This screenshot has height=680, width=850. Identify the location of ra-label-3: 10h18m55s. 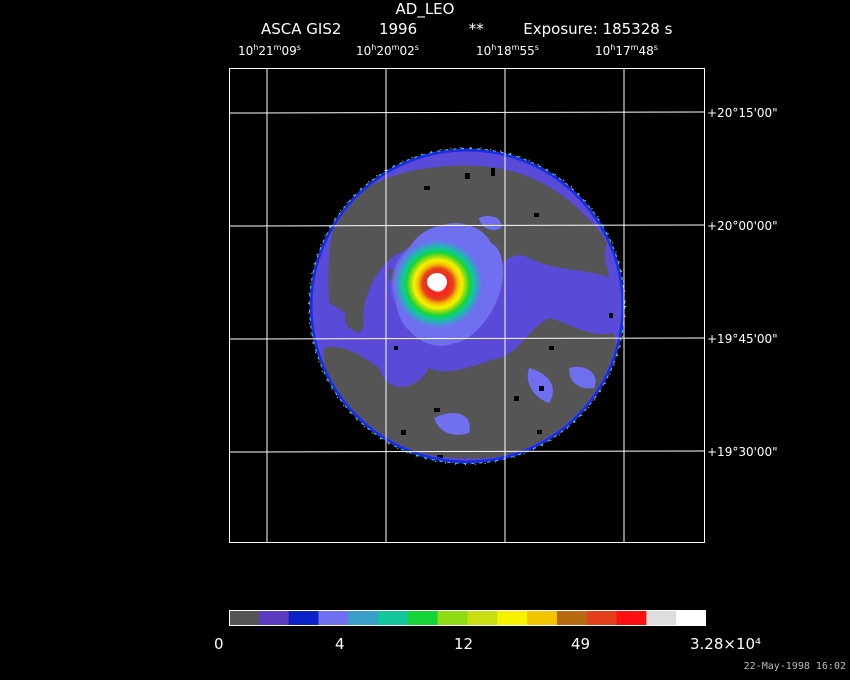
(507, 51).